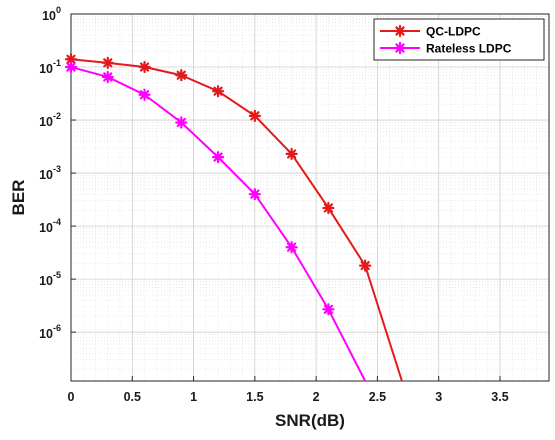 The height and width of the screenshot is (440, 555). Describe the element at coordinates (499, 397) in the screenshot. I see `x-tick-label: 3.5` at that location.